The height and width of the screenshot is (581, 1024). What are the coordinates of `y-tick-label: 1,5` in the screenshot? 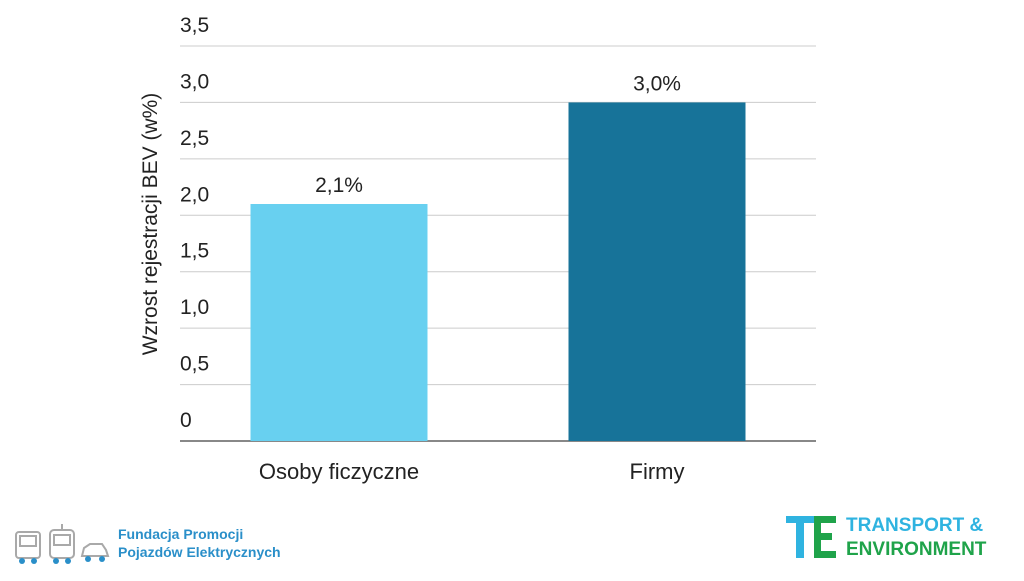 It's located at (194, 251).